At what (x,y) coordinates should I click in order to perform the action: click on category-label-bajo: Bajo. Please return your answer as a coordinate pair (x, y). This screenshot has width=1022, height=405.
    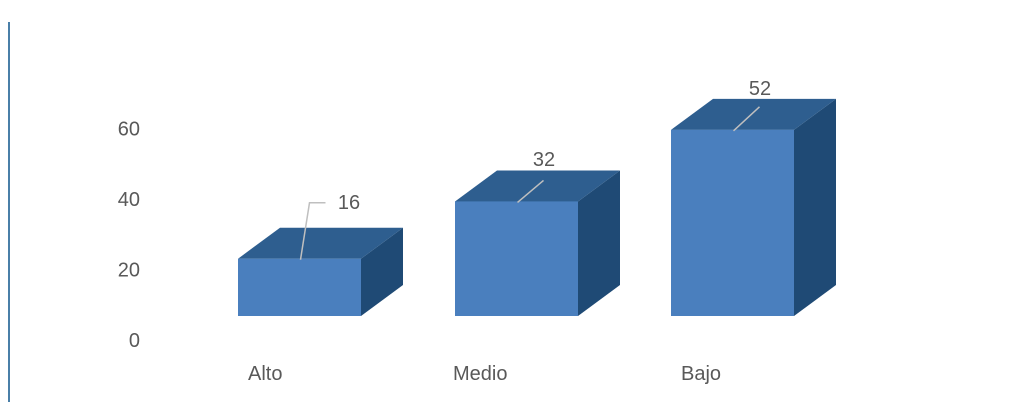
    Looking at the image, I should click on (701, 374).